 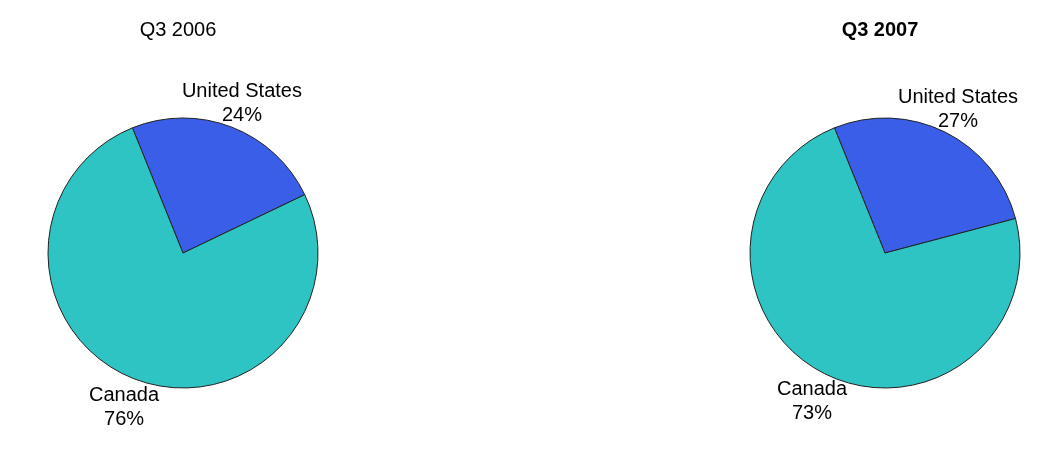 What do you see at coordinates (124, 417) in the screenshot?
I see `data-label: 76%` at bounding box center [124, 417].